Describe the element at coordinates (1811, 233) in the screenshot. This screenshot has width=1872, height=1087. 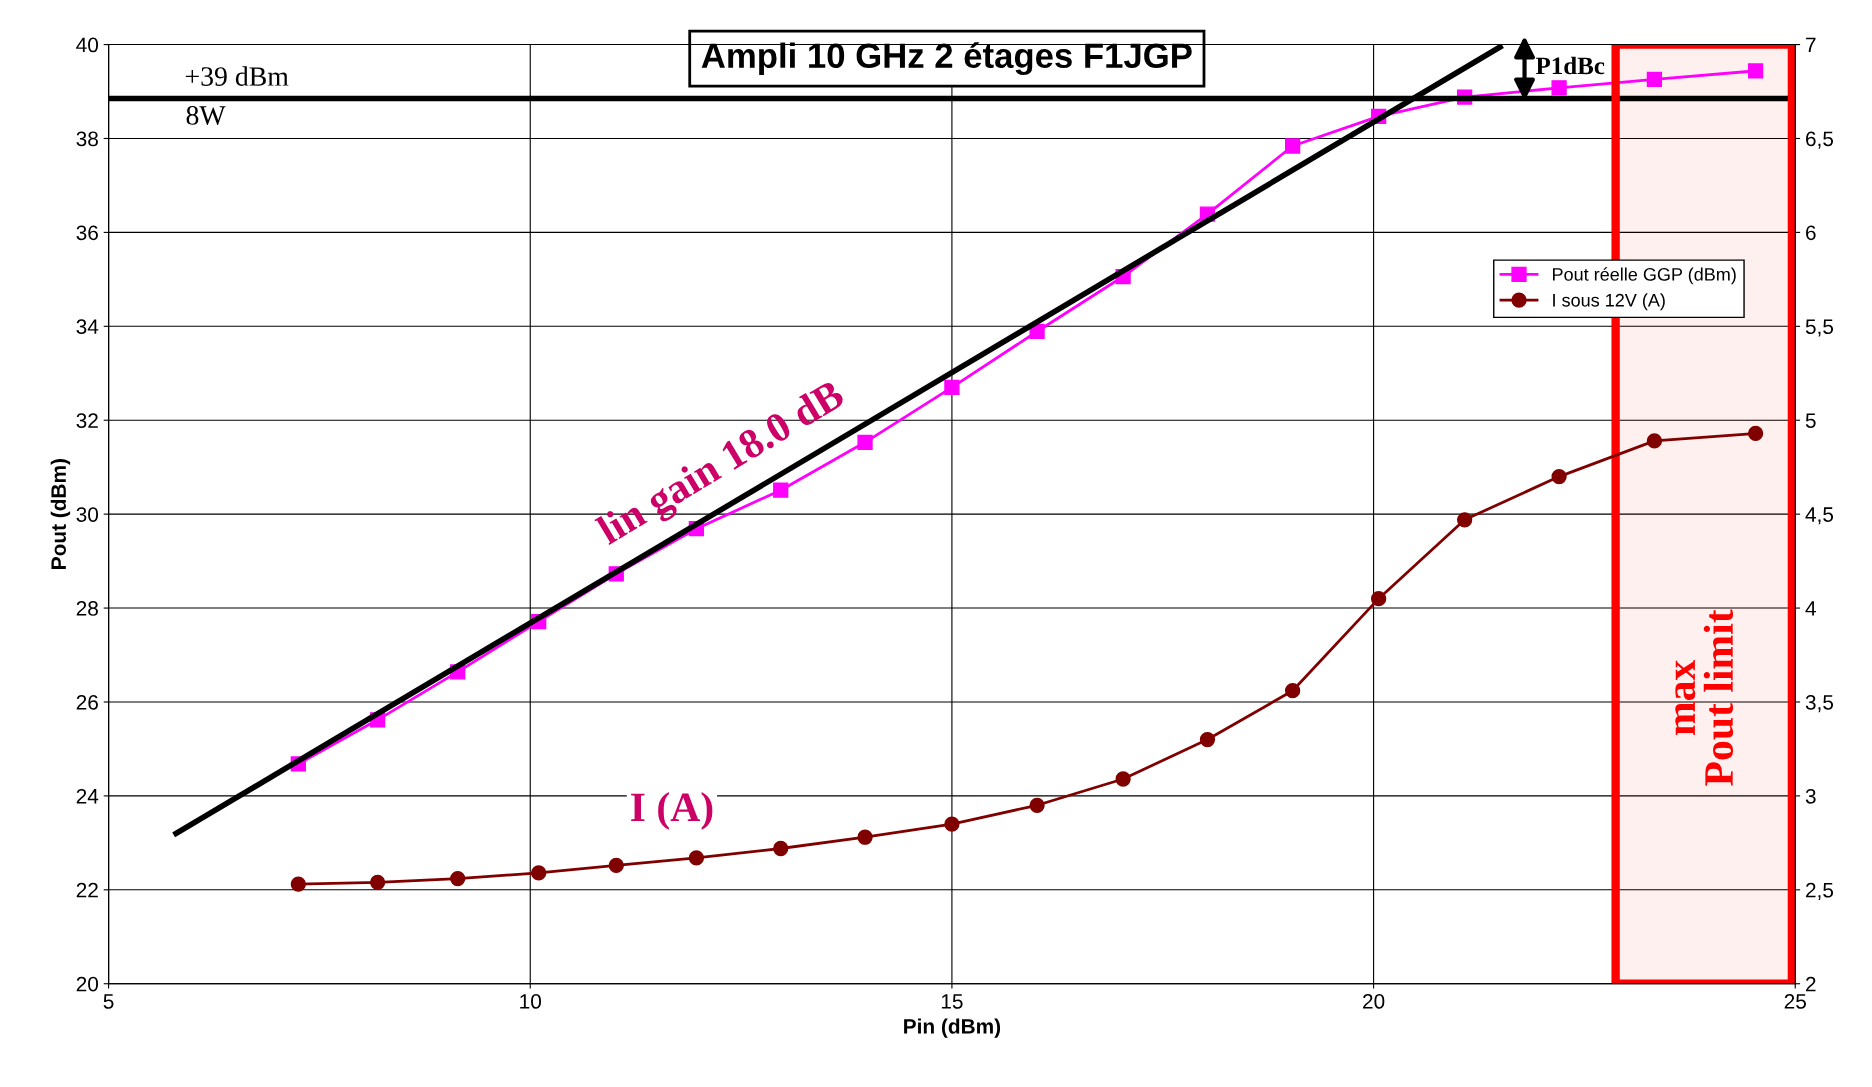
I see `y2-tick-label: 6` at that location.